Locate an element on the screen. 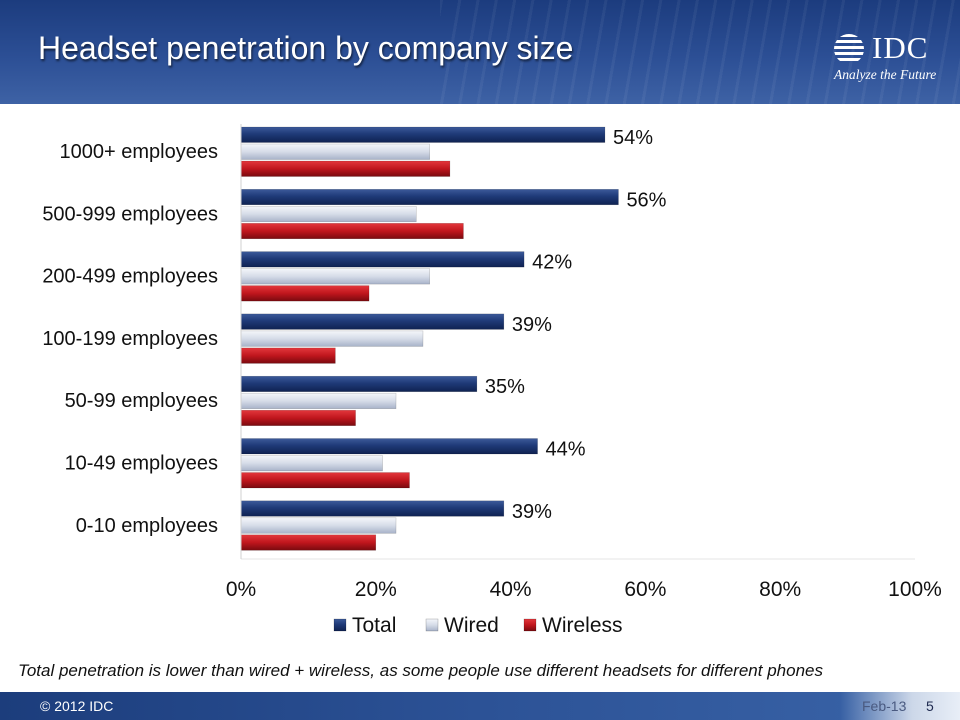  bar-wireless-1000-employees is located at coordinates (345, 168).